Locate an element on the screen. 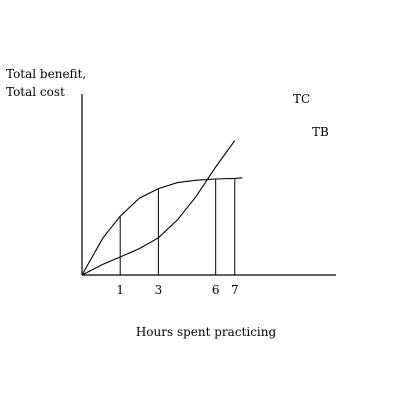  y-axis-label-line-2: Total cost is located at coordinates (35, 92).